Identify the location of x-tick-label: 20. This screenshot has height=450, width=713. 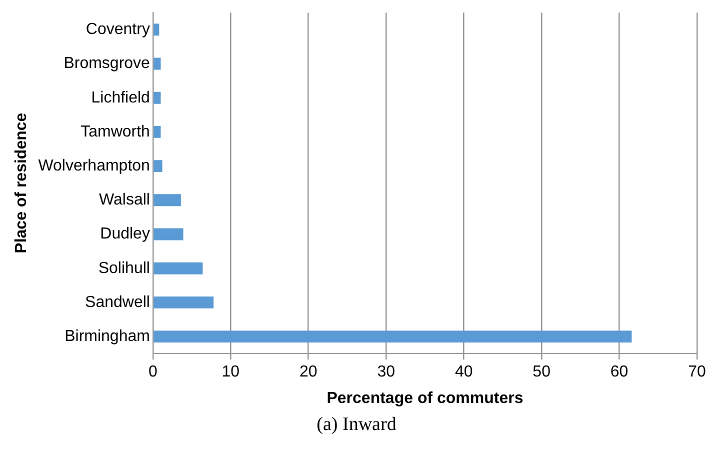
(309, 372).